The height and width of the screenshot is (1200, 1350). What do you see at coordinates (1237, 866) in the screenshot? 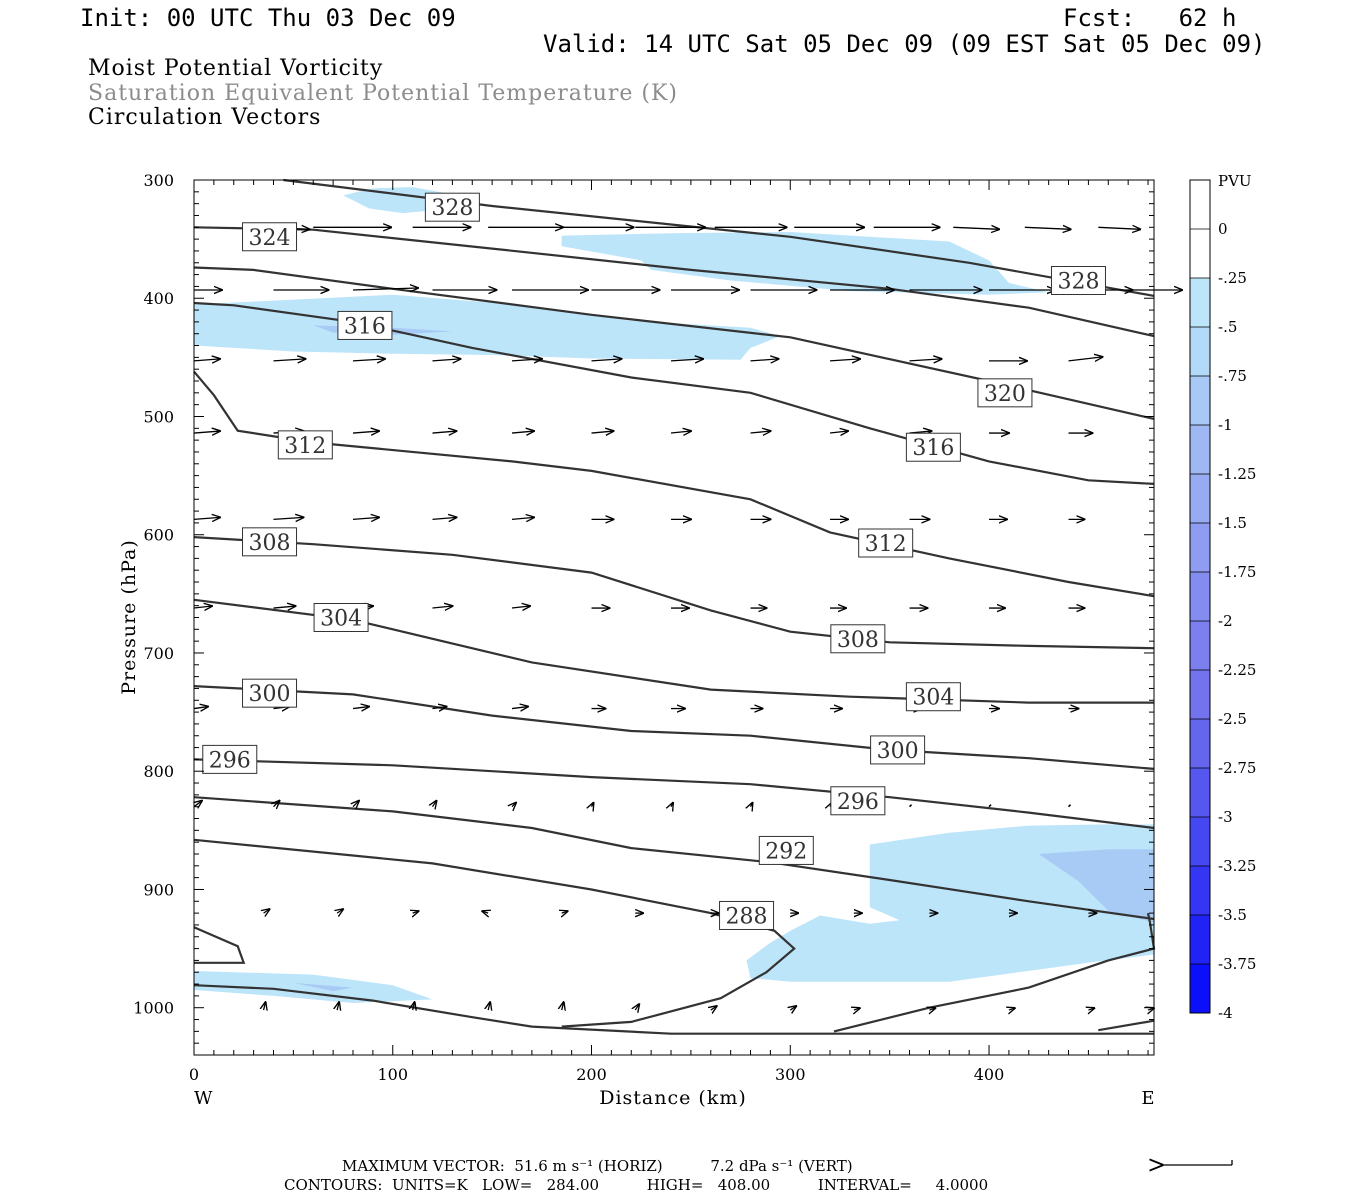
I see `colorbar-level: -3.25` at bounding box center [1237, 866].